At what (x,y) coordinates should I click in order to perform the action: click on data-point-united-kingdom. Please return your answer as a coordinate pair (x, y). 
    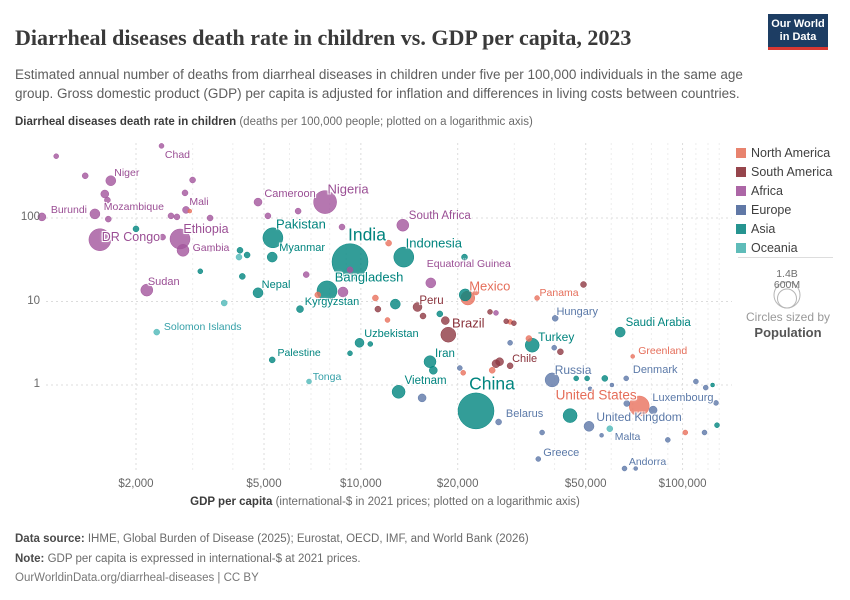
    Looking at the image, I should click on (653, 410).